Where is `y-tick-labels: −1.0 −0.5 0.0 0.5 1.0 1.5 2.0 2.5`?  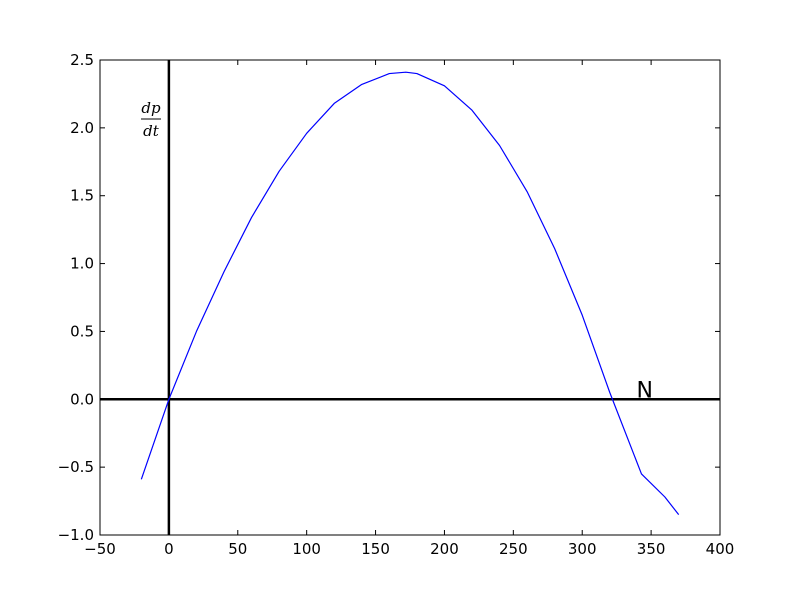 y-tick-labels: −1.0 −0.5 0.0 0.5 1.0 1.5 2.0 2.5 is located at coordinates (76, 297).